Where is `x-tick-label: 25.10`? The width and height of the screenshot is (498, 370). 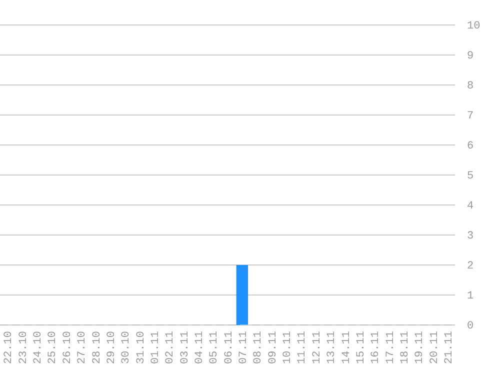 x-tick-label: 25.10 is located at coordinates (53, 347).